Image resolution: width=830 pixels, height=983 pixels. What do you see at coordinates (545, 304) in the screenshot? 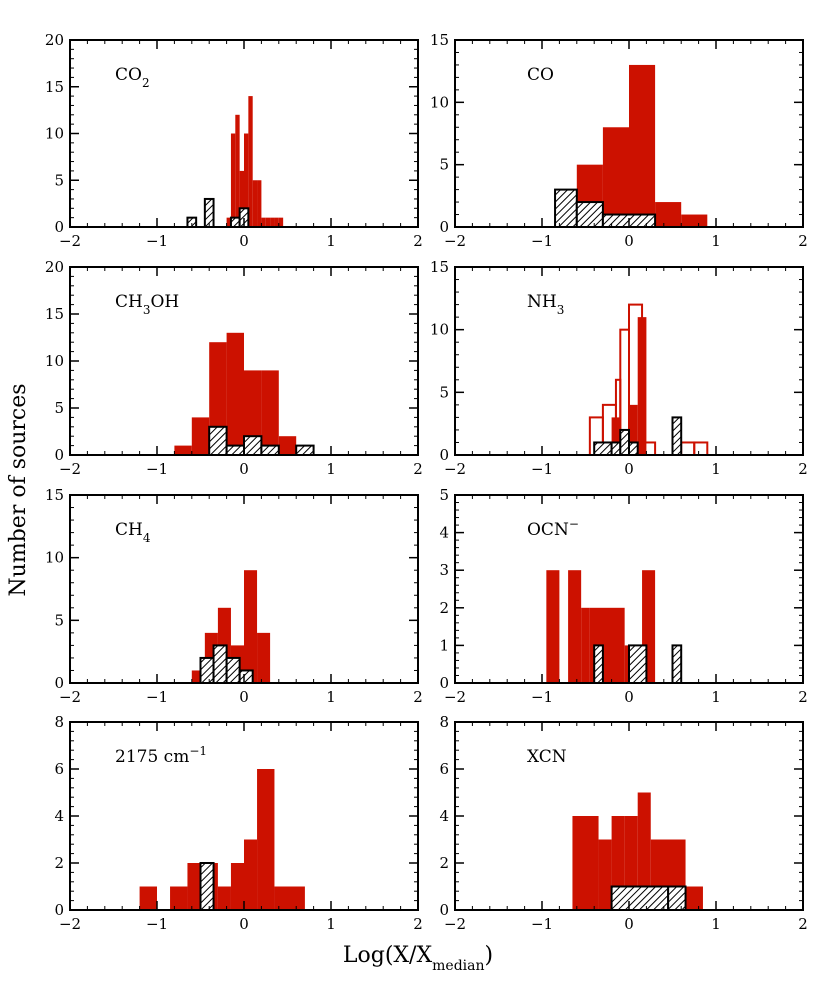
I see `panel-label: NH3` at bounding box center [545, 304].